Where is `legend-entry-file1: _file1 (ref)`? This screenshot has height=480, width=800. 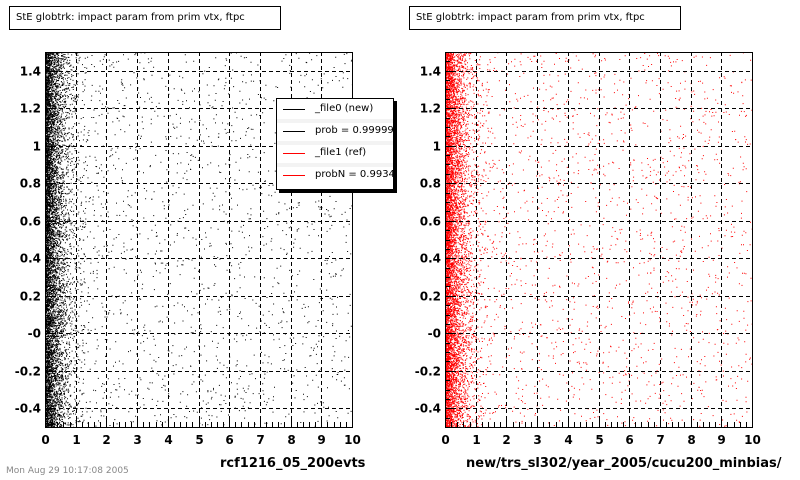
legend-entry-file1: _file1 (ref) is located at coordinates (335, 154).